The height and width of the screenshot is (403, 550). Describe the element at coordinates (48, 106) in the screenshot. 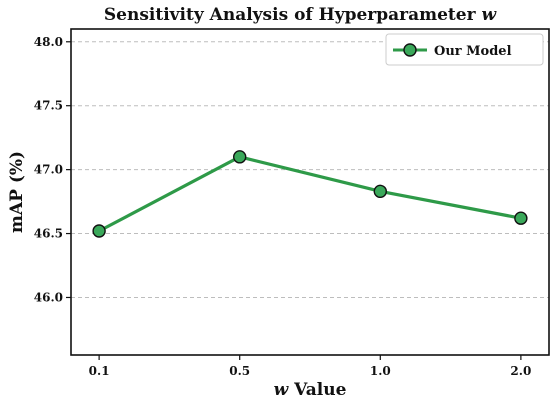

I see `y-tick-label: 47.5` at that location.